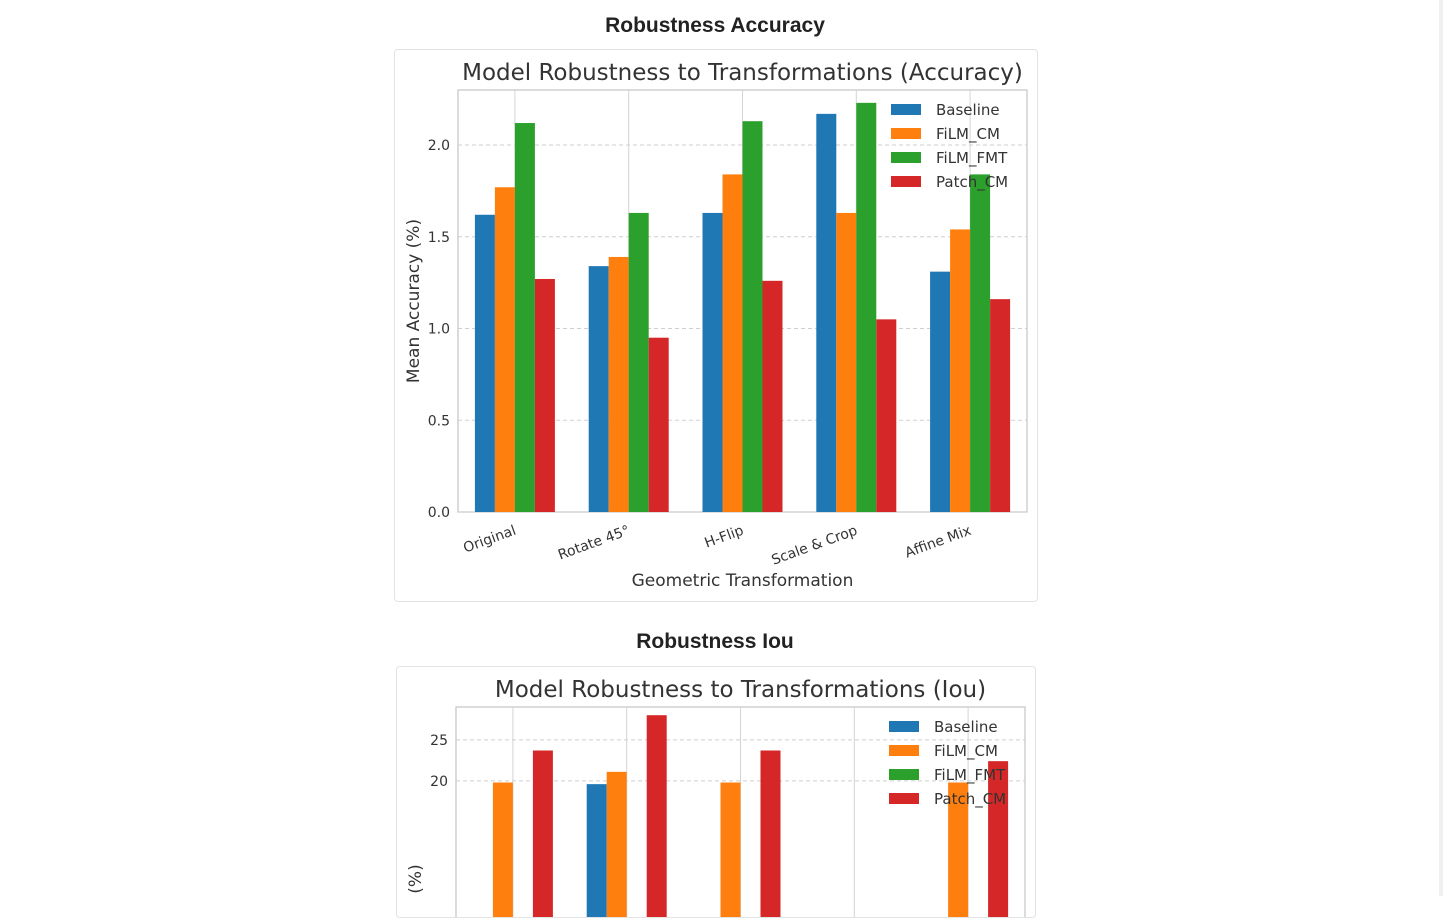  Describe the element at coordinates (439, 146) in the screenshot. I see `y-tick-label: 2.0` at that location.